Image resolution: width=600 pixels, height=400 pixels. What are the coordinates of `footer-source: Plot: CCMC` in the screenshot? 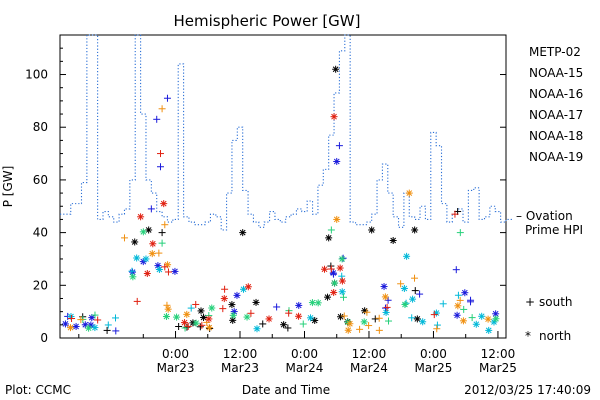 It's located at (38, 390).